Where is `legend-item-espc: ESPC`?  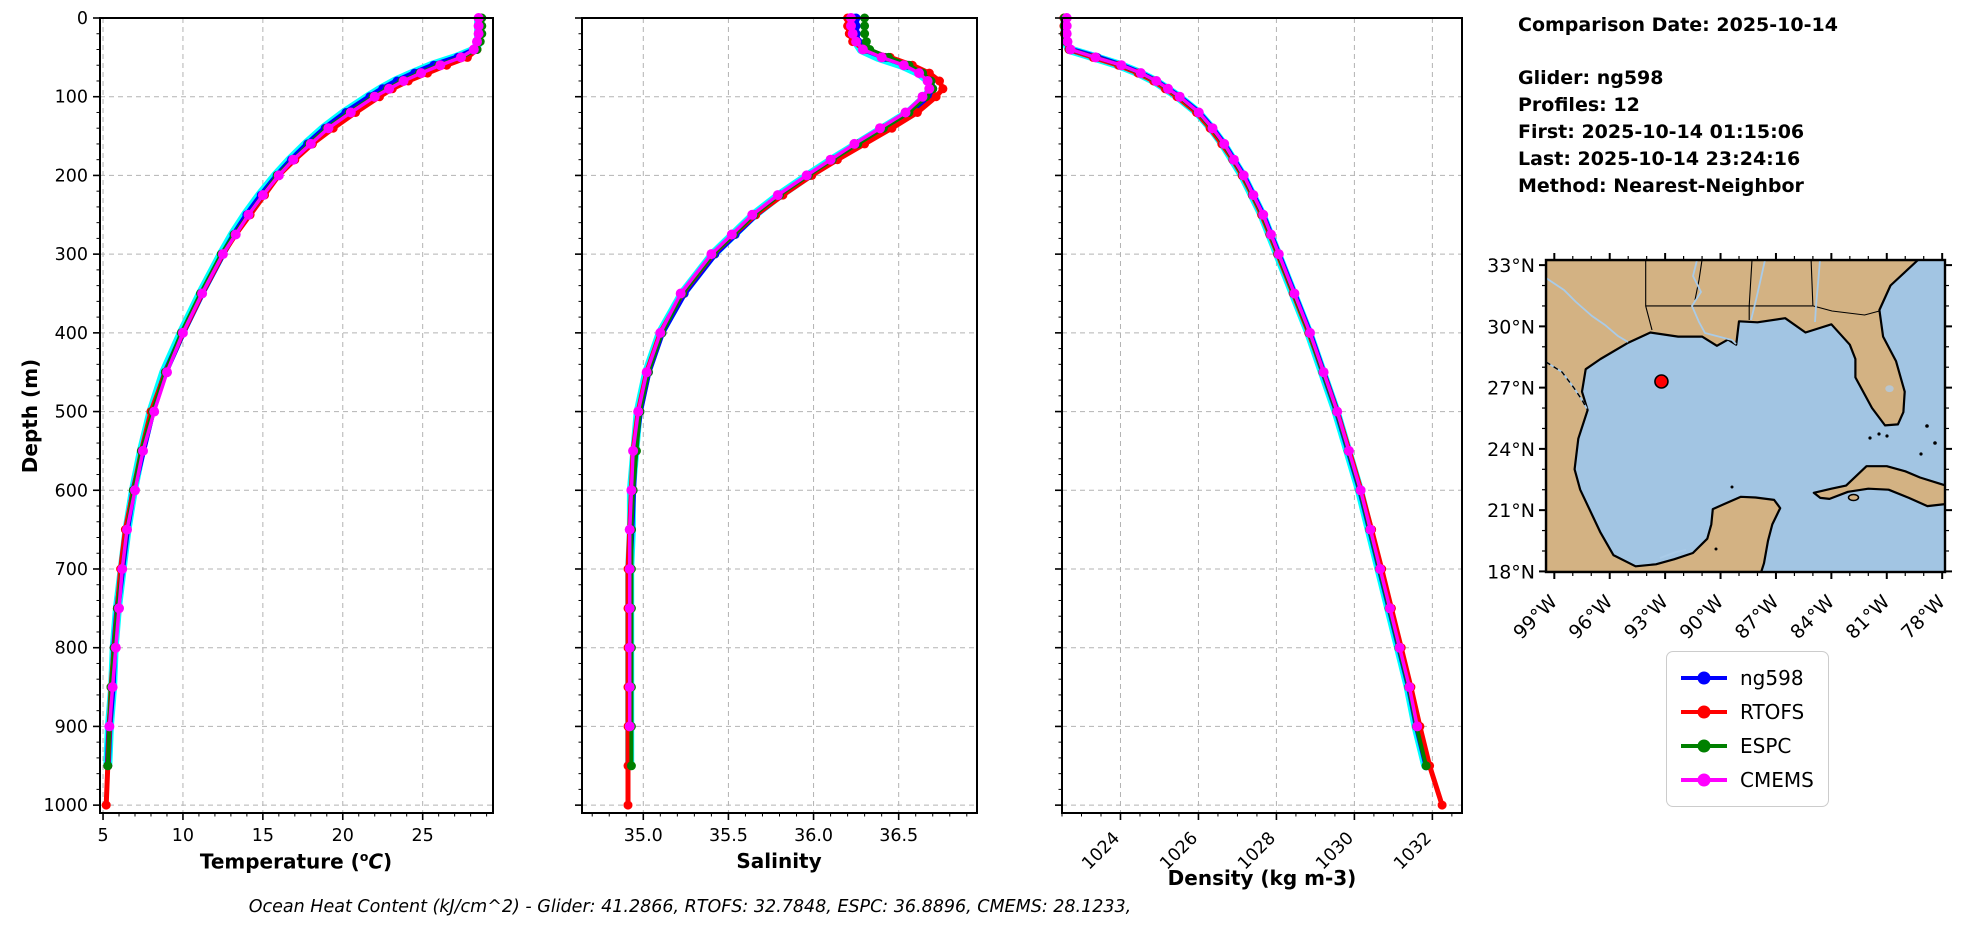
legend-item-espc: ESPC is located at coordinates (1746, 746).